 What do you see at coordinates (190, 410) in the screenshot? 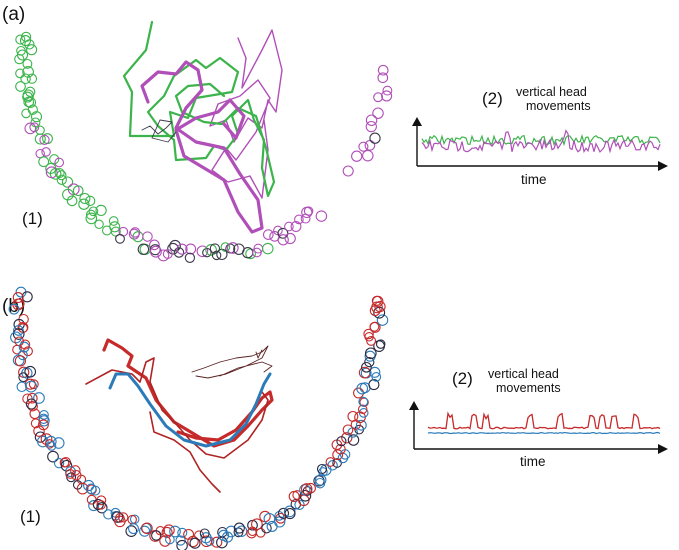
I see `panel-b-track-blue` at bounding box center [190, 410].